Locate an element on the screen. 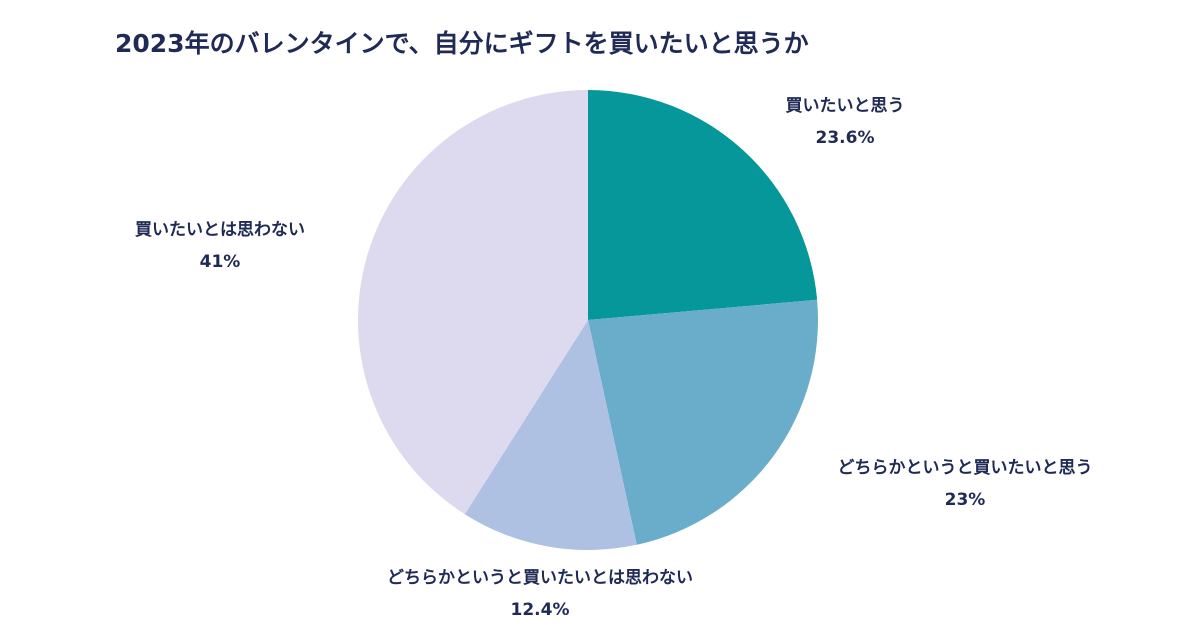 The height and width of the screenshot is (633, 1182). chart-title: 2023年のバレンタインで、自分にギフトを買いたいと思うか is located at coordinates (462, 43).